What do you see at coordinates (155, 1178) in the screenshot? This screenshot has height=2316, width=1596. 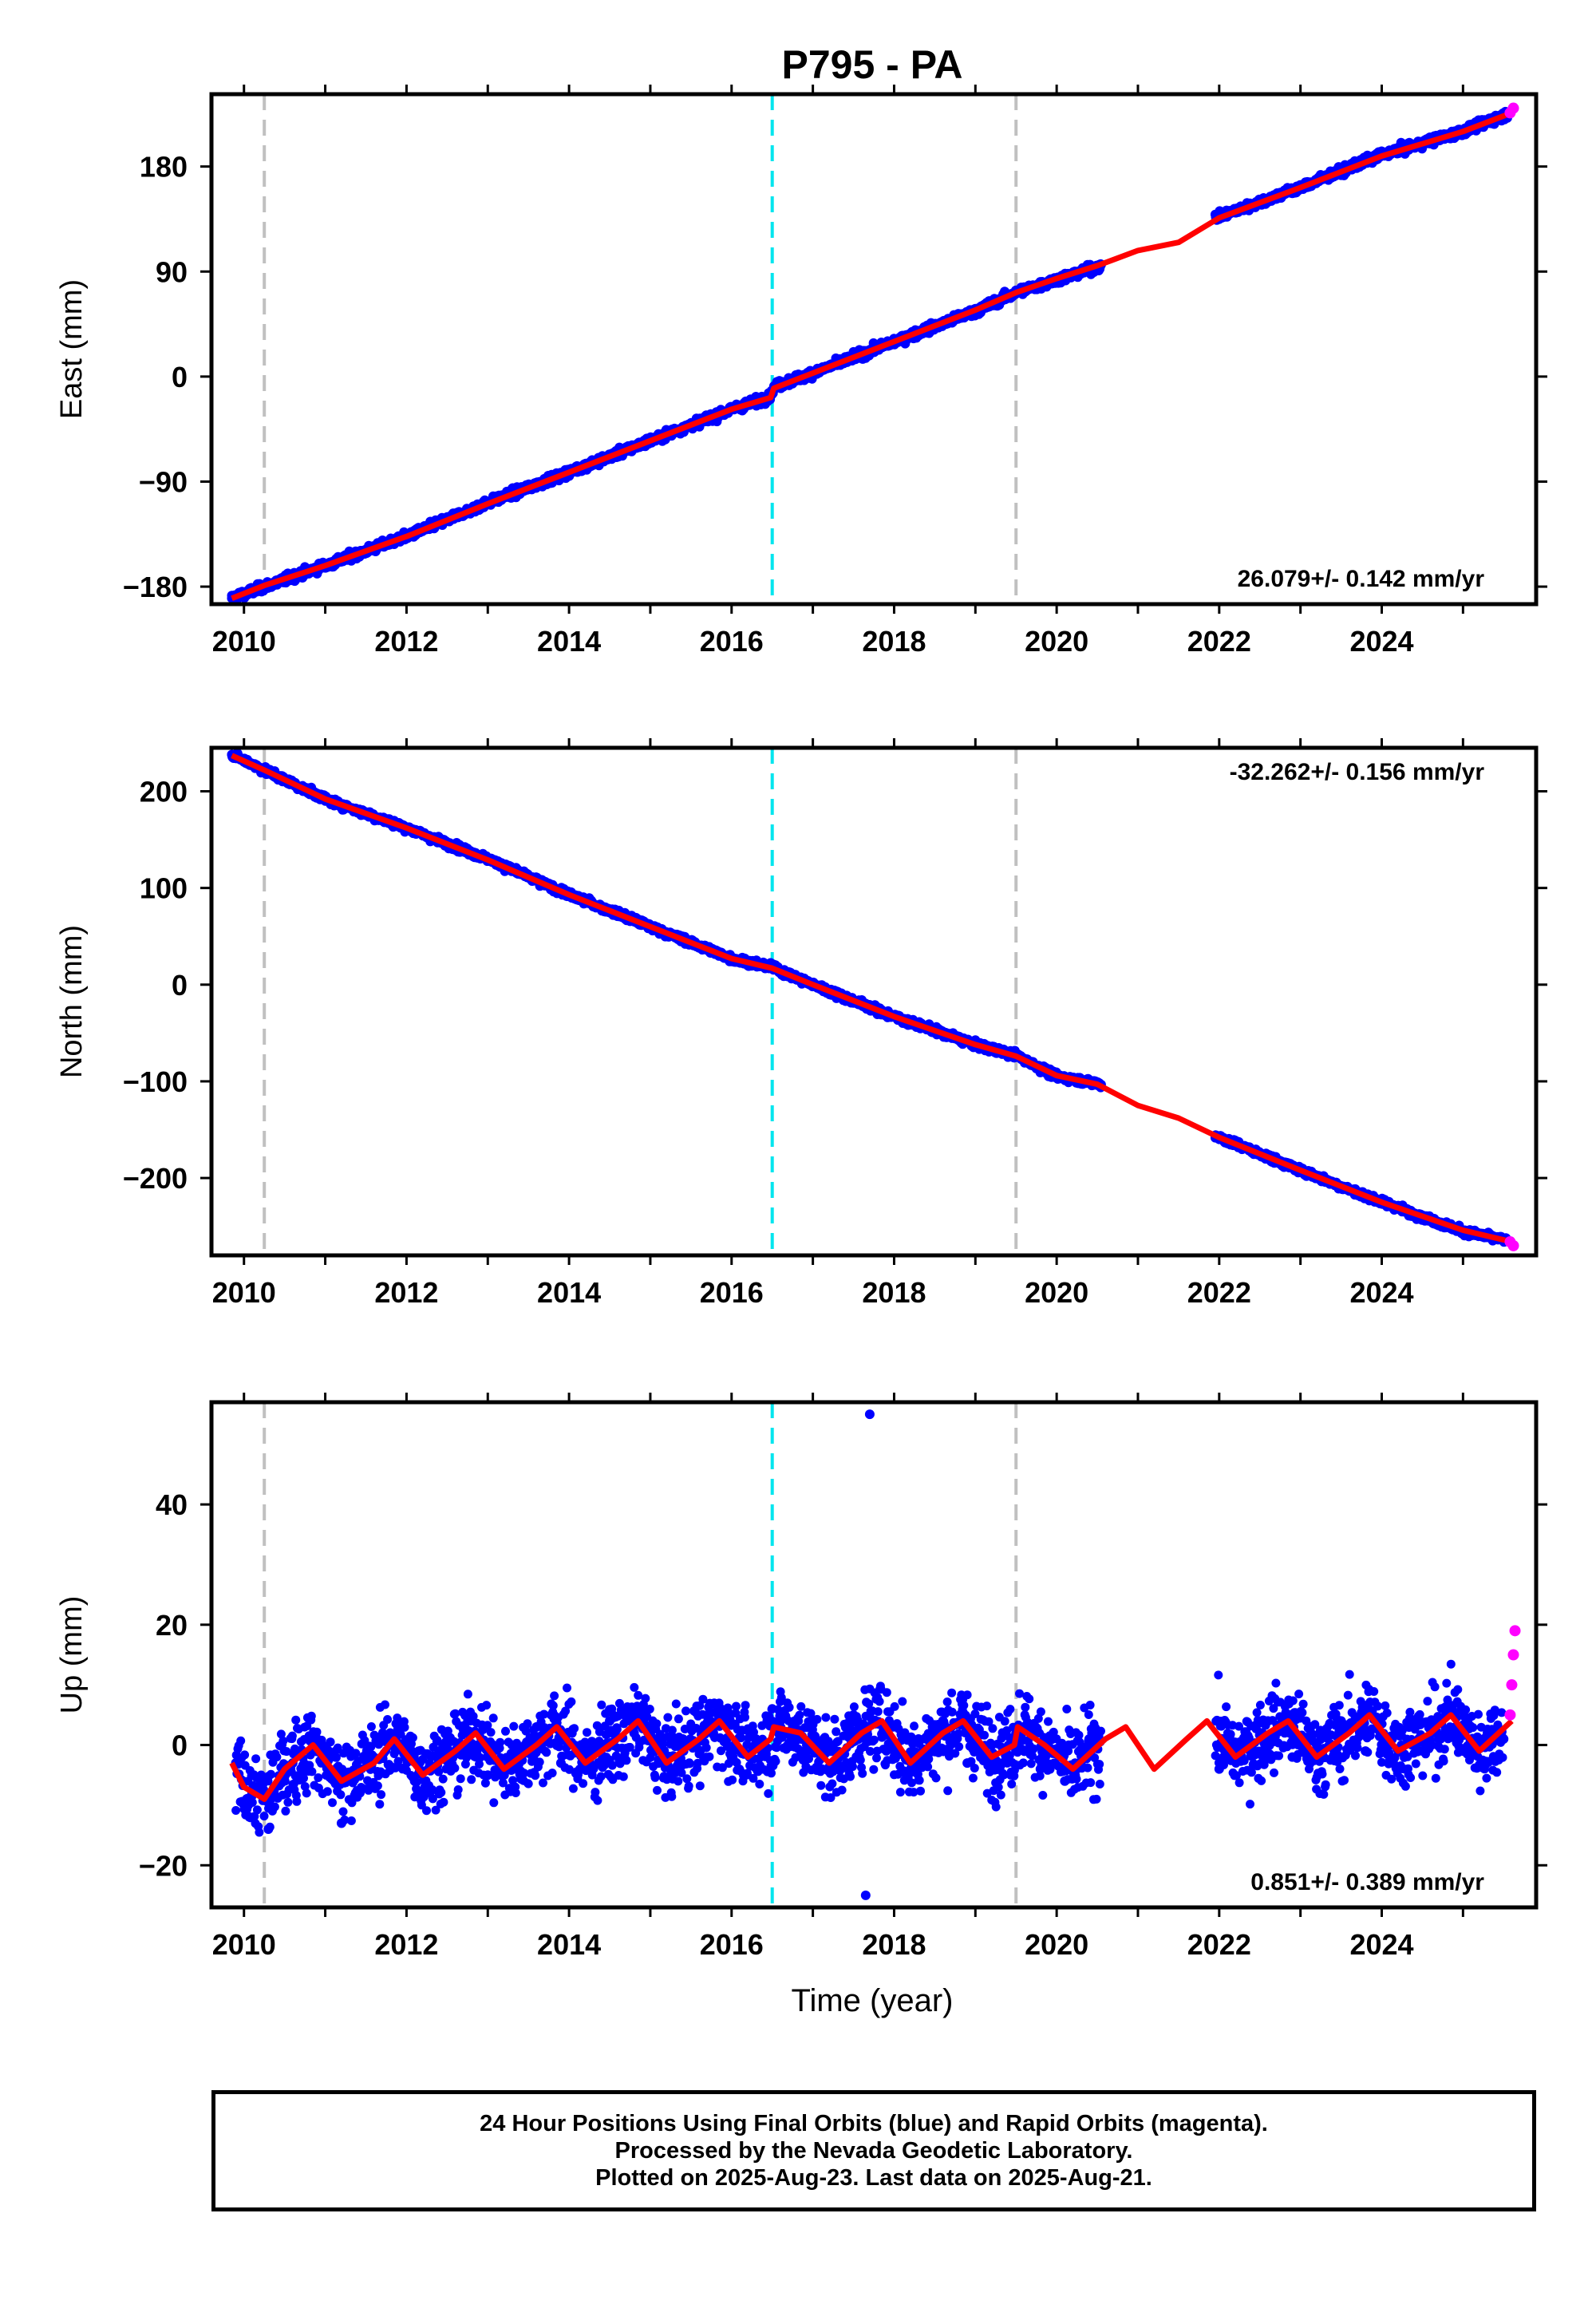 I see `y-tick-label: −200` at bounding box center [155, 1178].